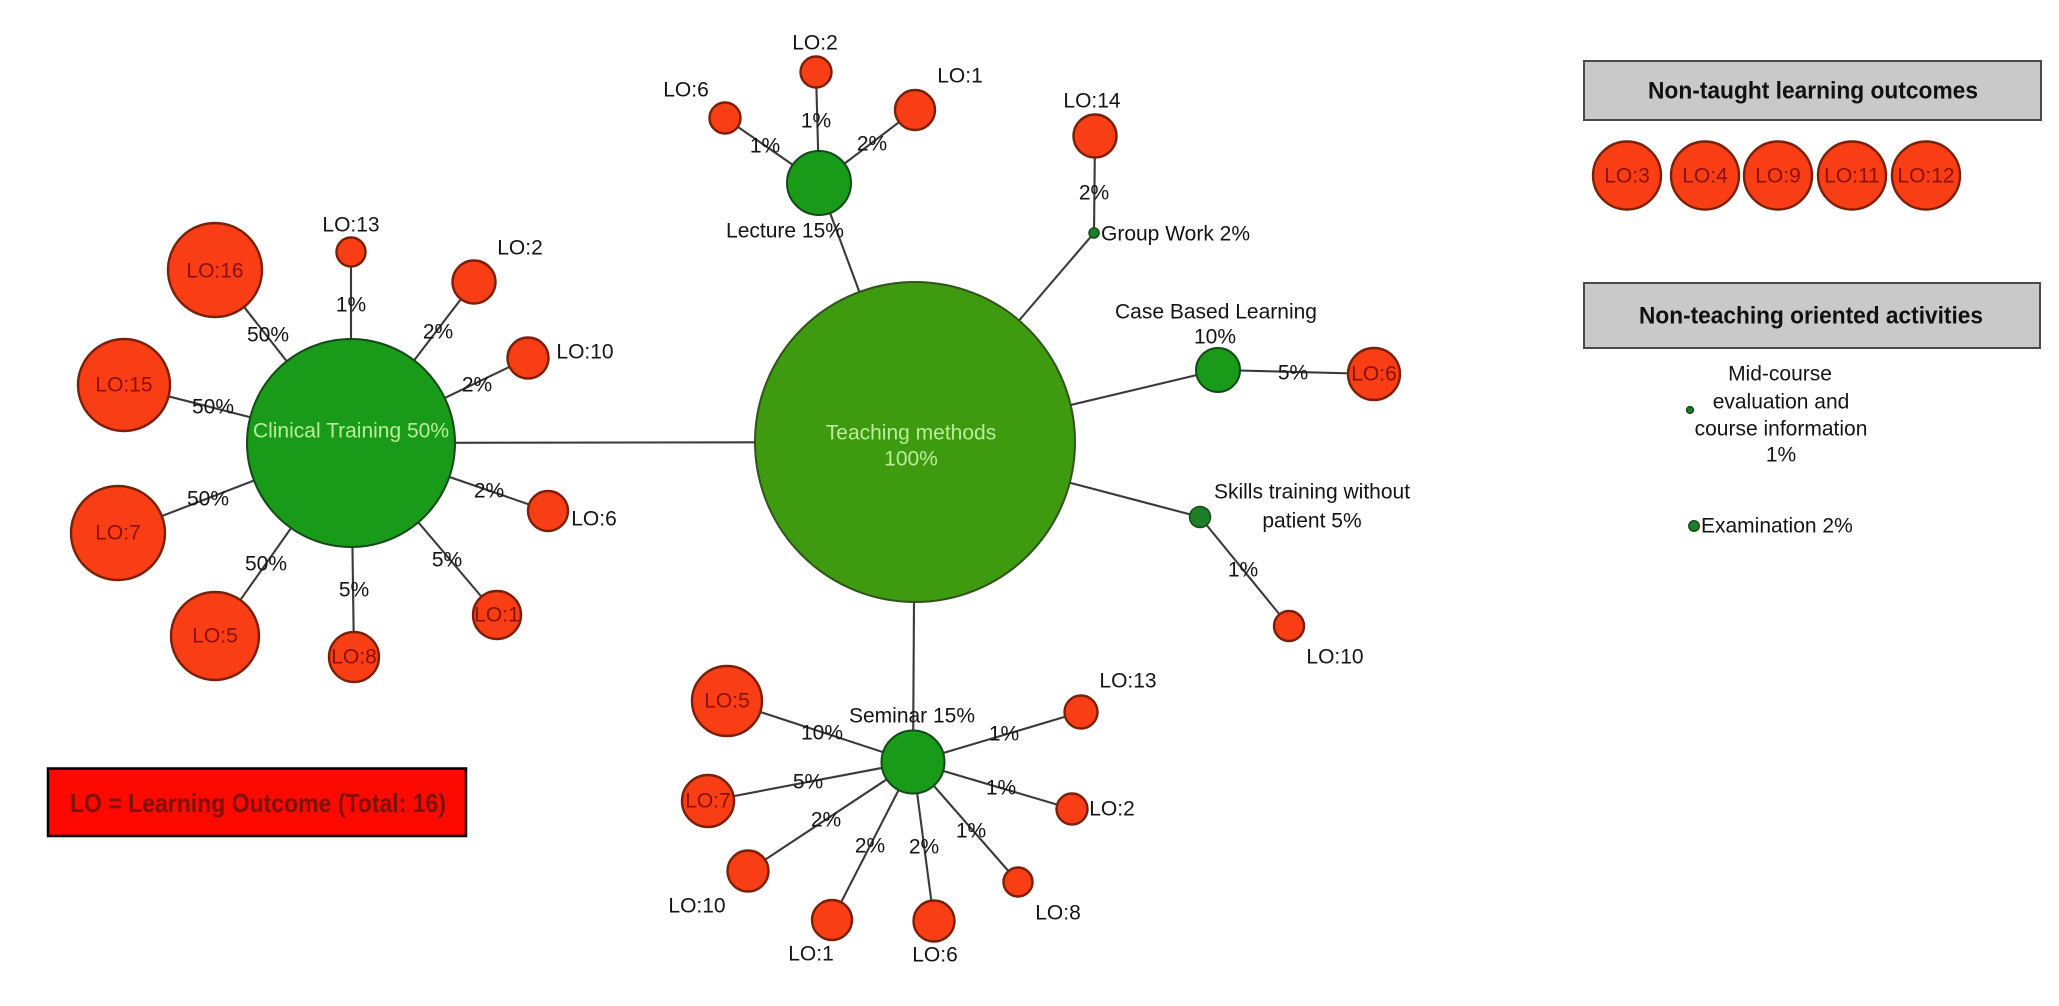 The image size is (2059, 1006). I want to click on svg-text: LO:4, so click(1705, 176).